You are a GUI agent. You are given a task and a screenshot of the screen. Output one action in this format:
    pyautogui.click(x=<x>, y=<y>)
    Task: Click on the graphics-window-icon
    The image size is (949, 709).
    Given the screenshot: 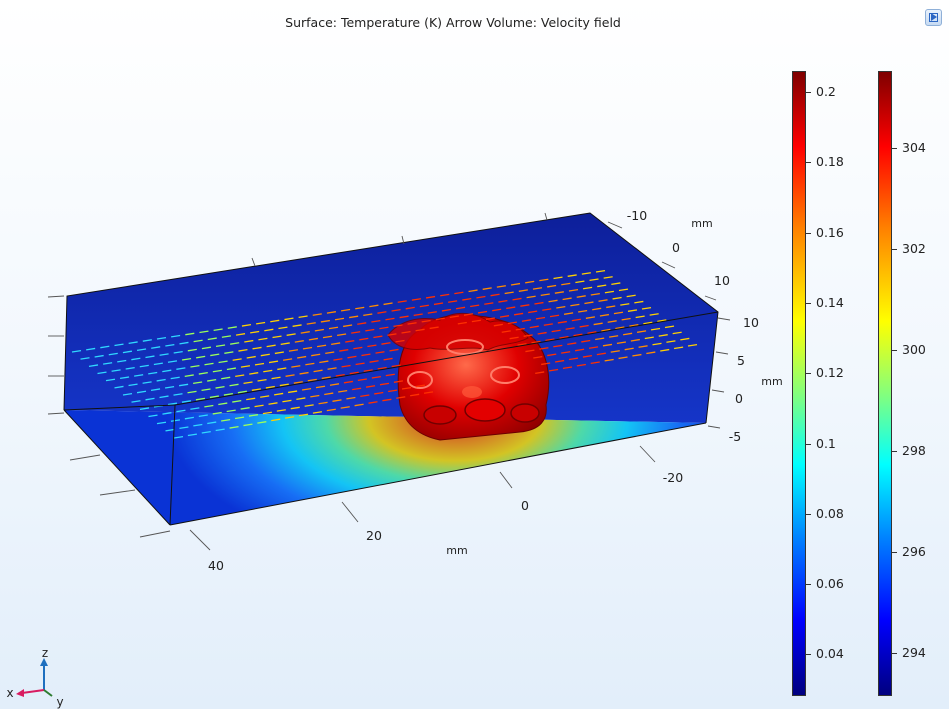 What is the action you would take?
    pyautogui.click(x=933, y=17)
    